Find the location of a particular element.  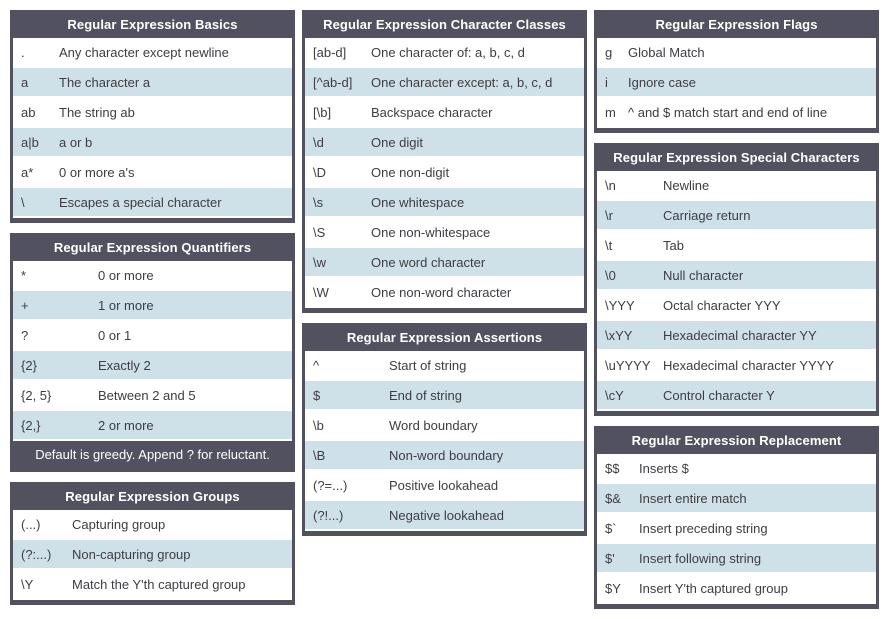

token-description: a or b is located at coordinates (76, 142).